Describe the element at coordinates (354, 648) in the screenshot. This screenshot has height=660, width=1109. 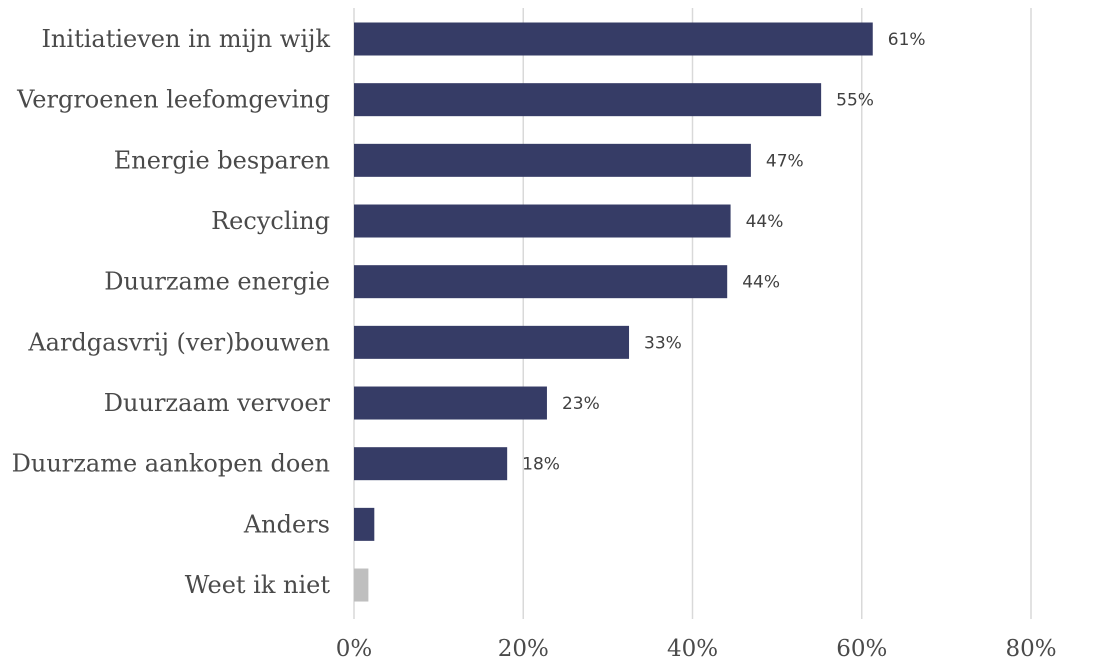
I see `x-tick-label: 0%` at that location.